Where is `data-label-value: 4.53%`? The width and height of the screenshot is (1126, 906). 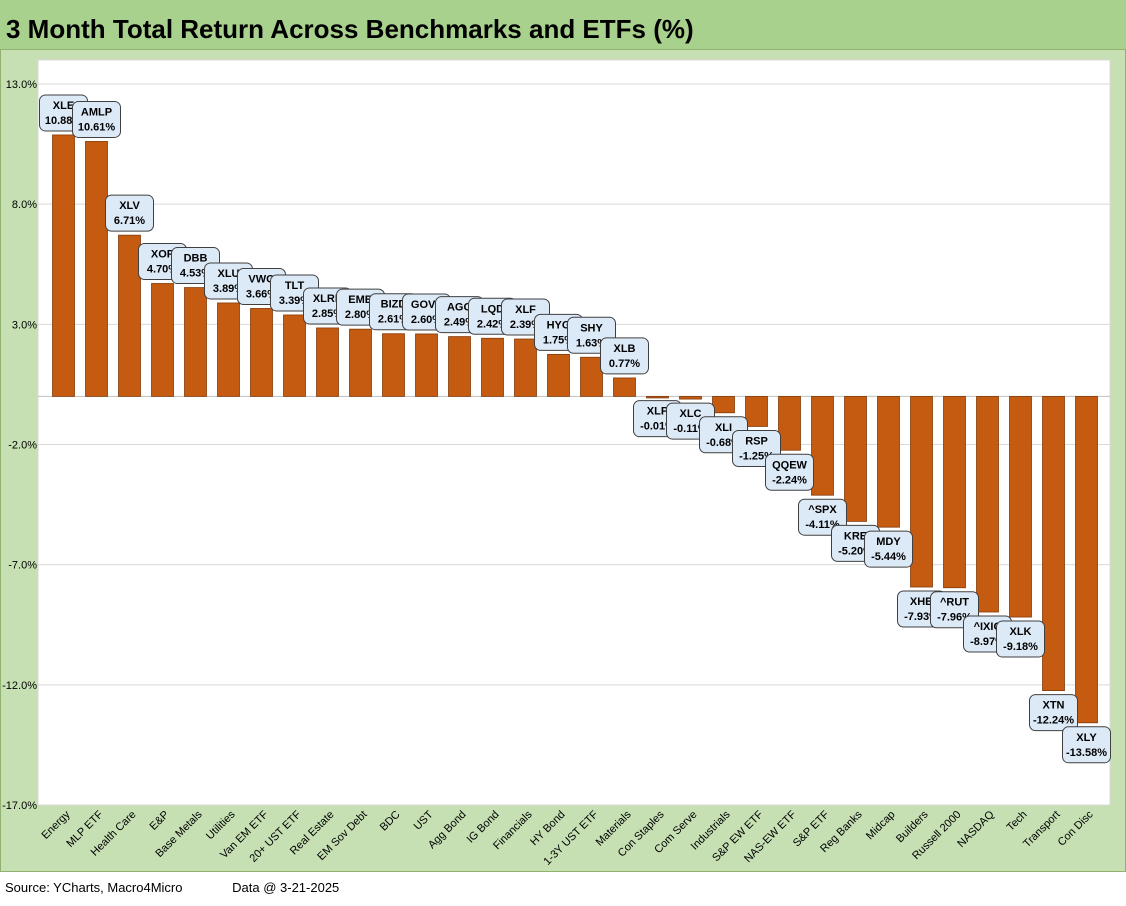 data-label-value: 4.53% is located at coordinates (195, 274).